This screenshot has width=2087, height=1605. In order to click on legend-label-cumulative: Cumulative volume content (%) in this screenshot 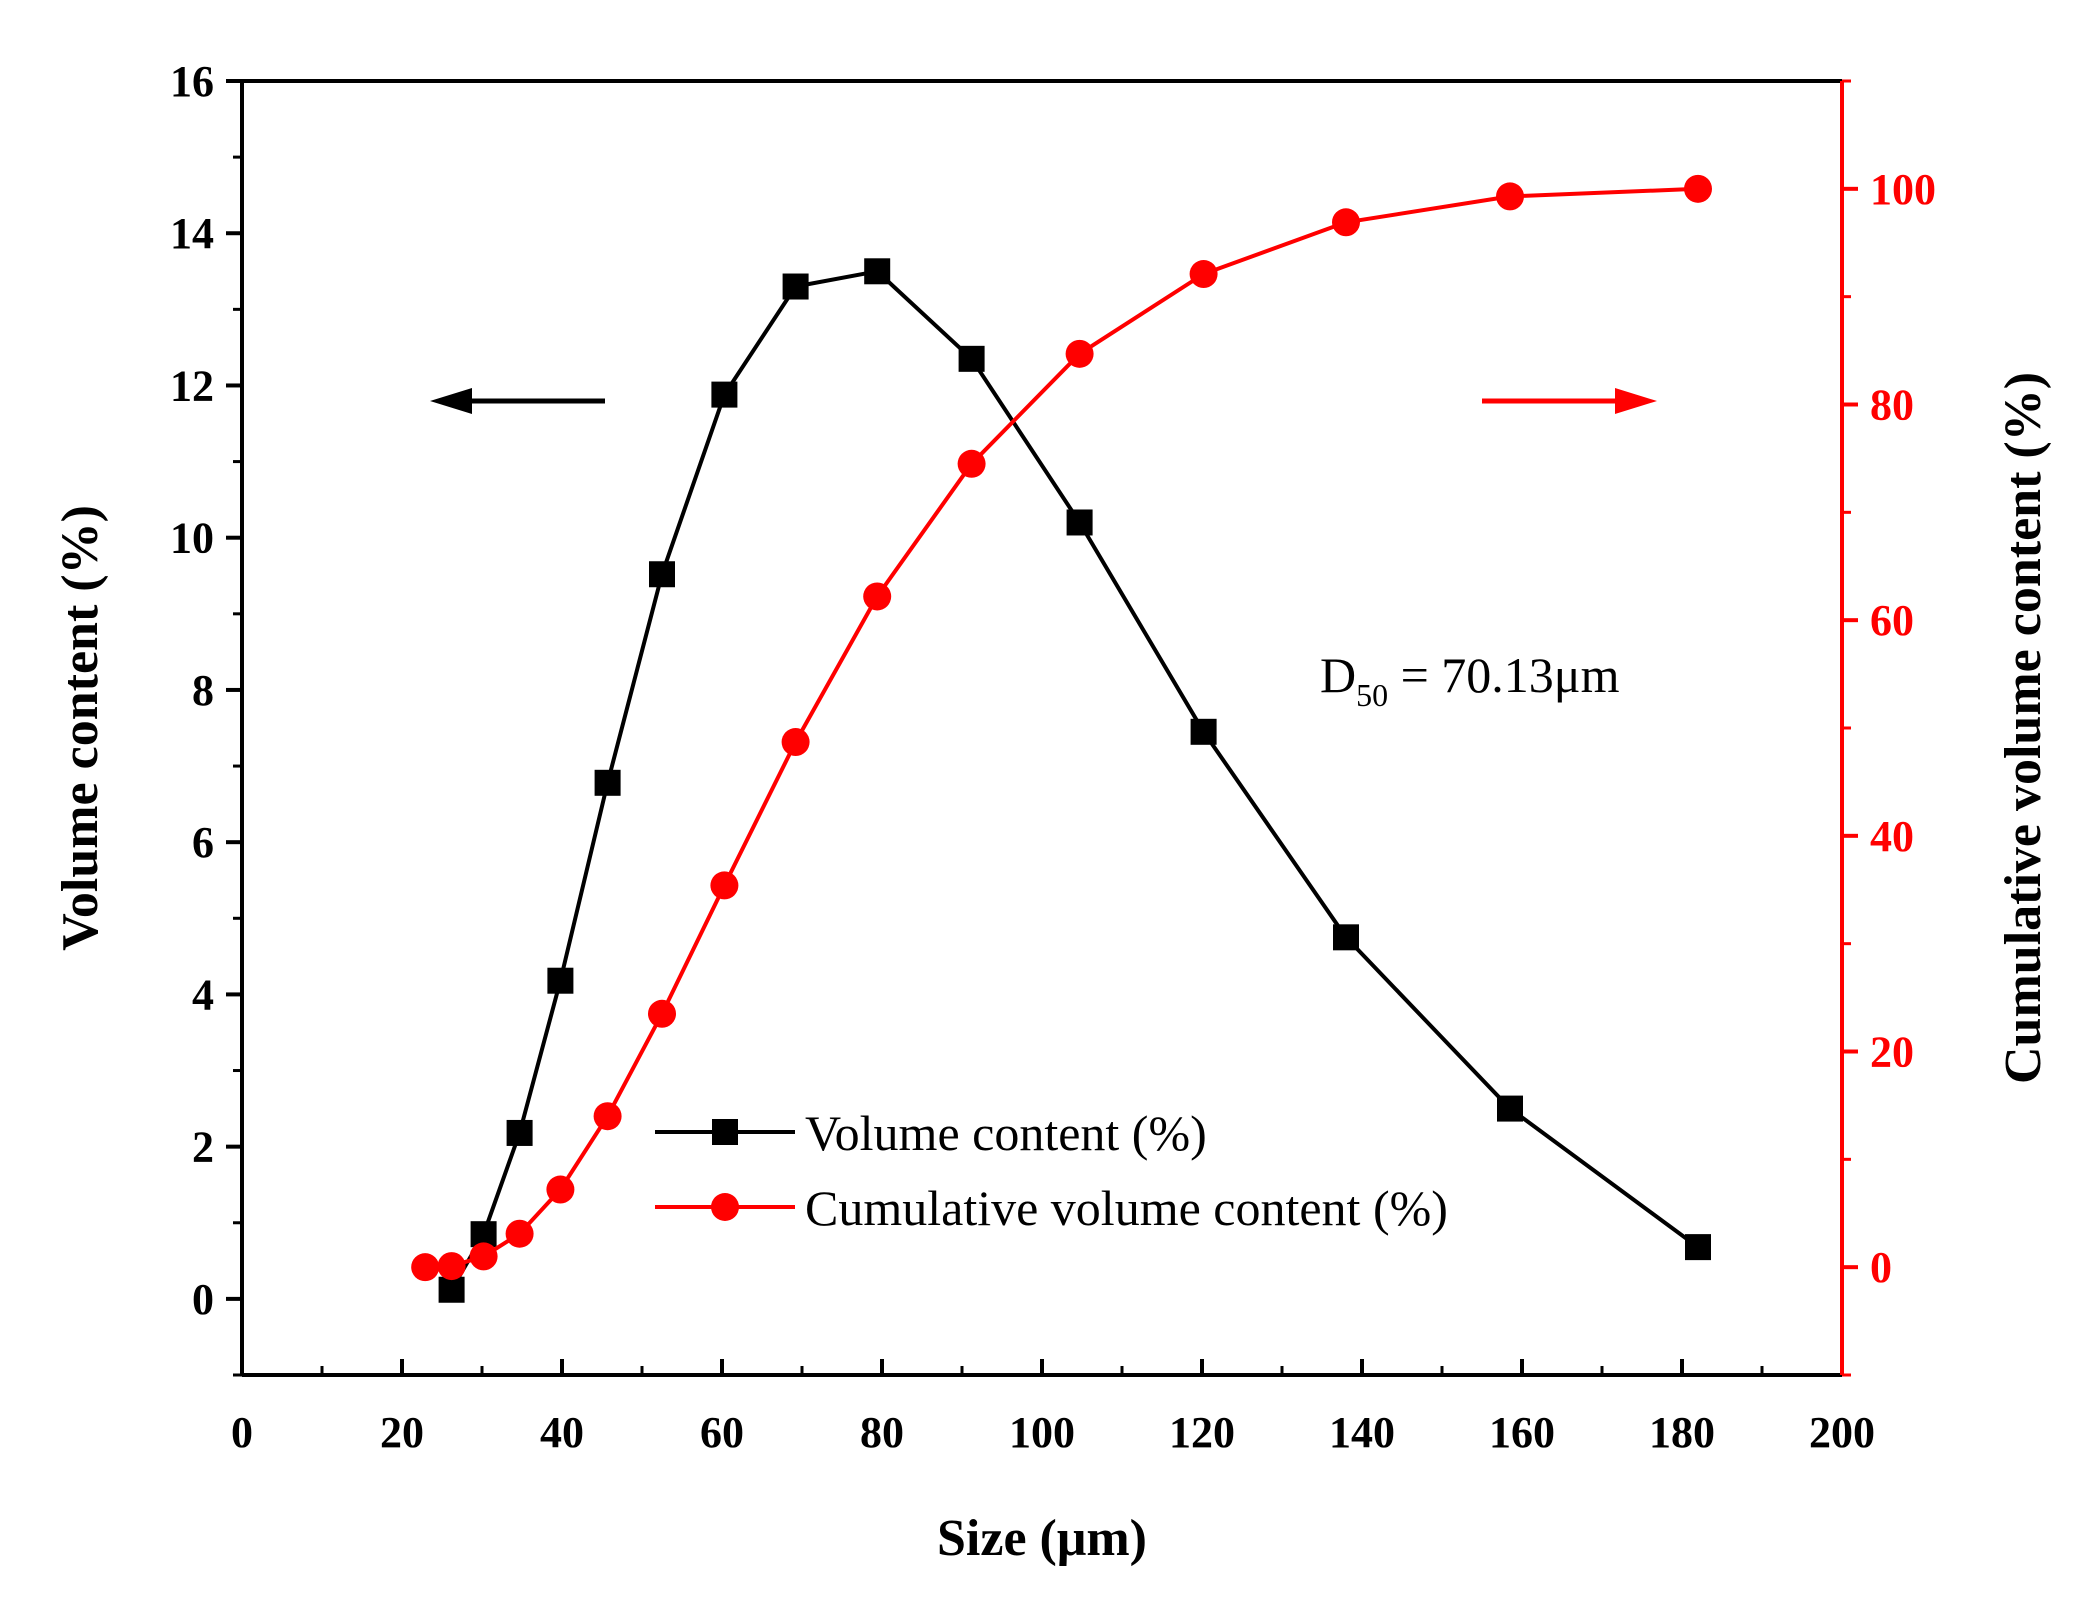, I will do `click(1126, 1208)`.